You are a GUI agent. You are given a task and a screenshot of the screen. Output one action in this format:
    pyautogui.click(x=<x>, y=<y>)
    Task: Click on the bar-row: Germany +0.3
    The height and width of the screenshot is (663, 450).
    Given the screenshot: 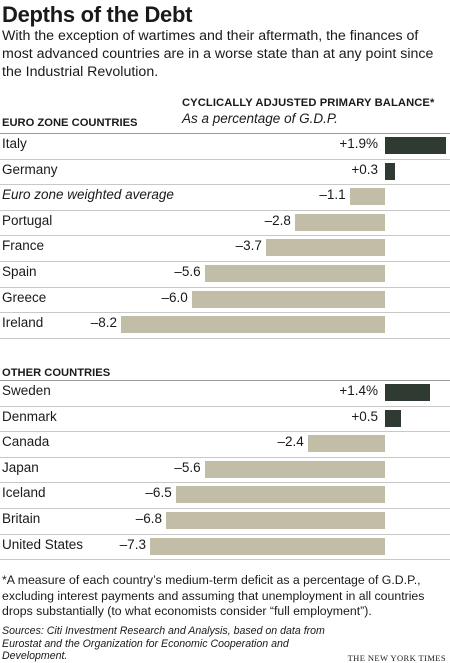 What is the action you would take?
    pyautogui.click(x=225, y=171)
    